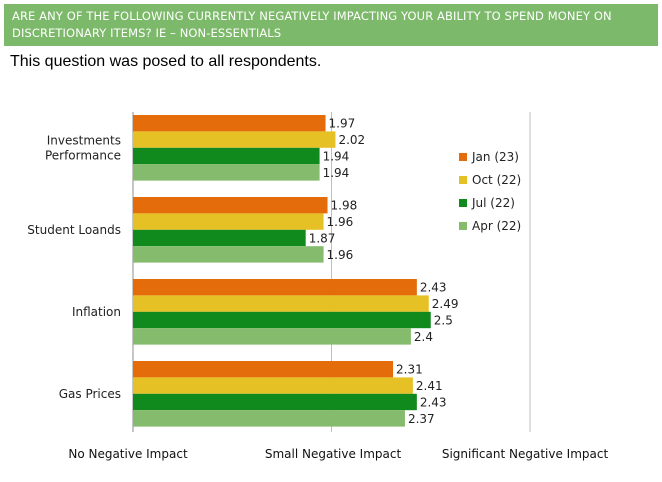 The image size is (662, 482). Describe the element at coordinates (96, 312) in the screenshot. I see `category-label: Inflation` at that location.